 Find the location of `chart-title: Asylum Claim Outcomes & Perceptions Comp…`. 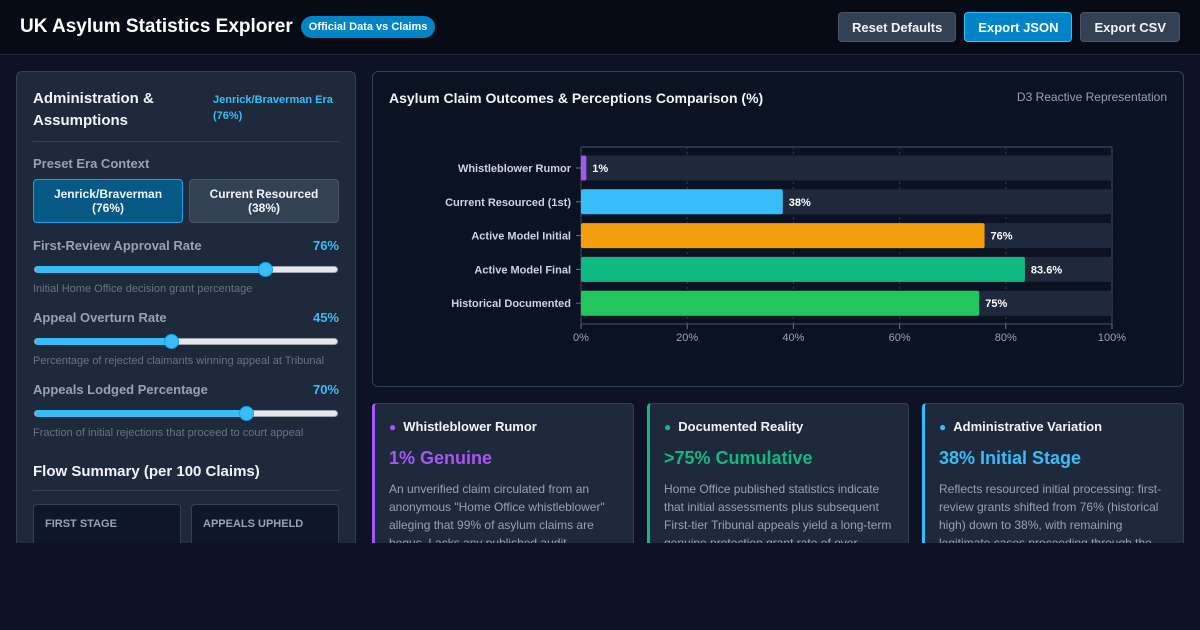

chart-title: Asylum Claim Outcomes & Perceptions Comp… is located at coordinates (576, 98).